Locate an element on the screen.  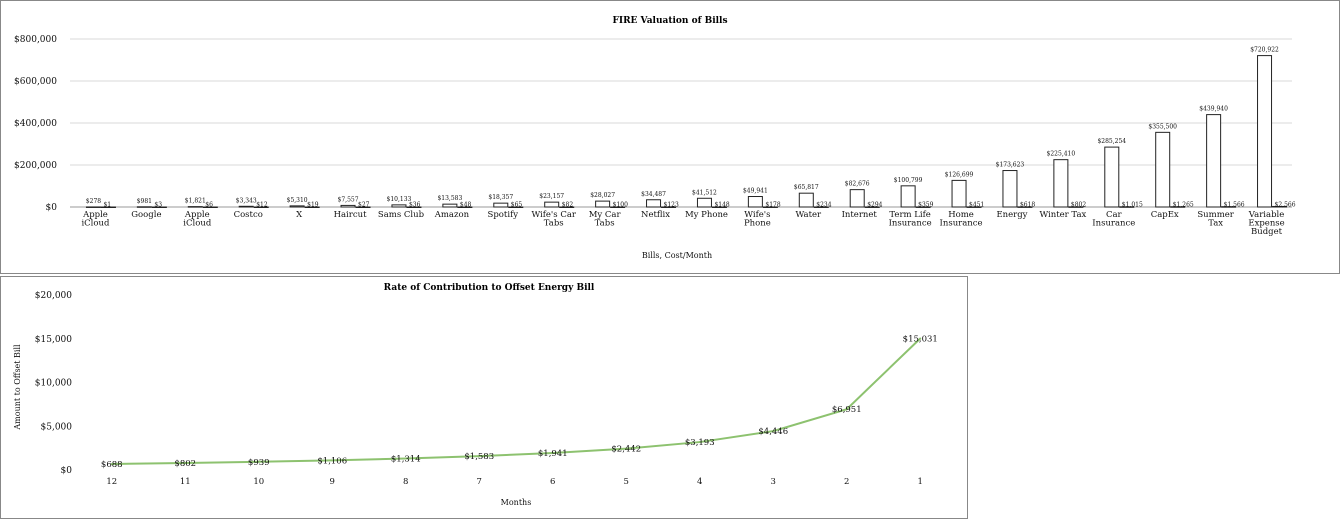
x-tick-label: Netflix is located at coordinates (655, 215).